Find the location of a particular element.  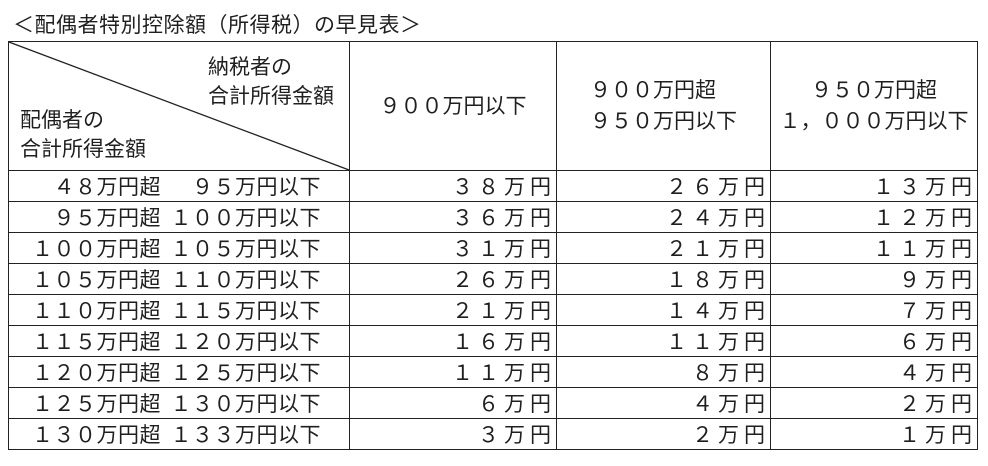

diagonal-divider-line is located at coordinates (179, 106).